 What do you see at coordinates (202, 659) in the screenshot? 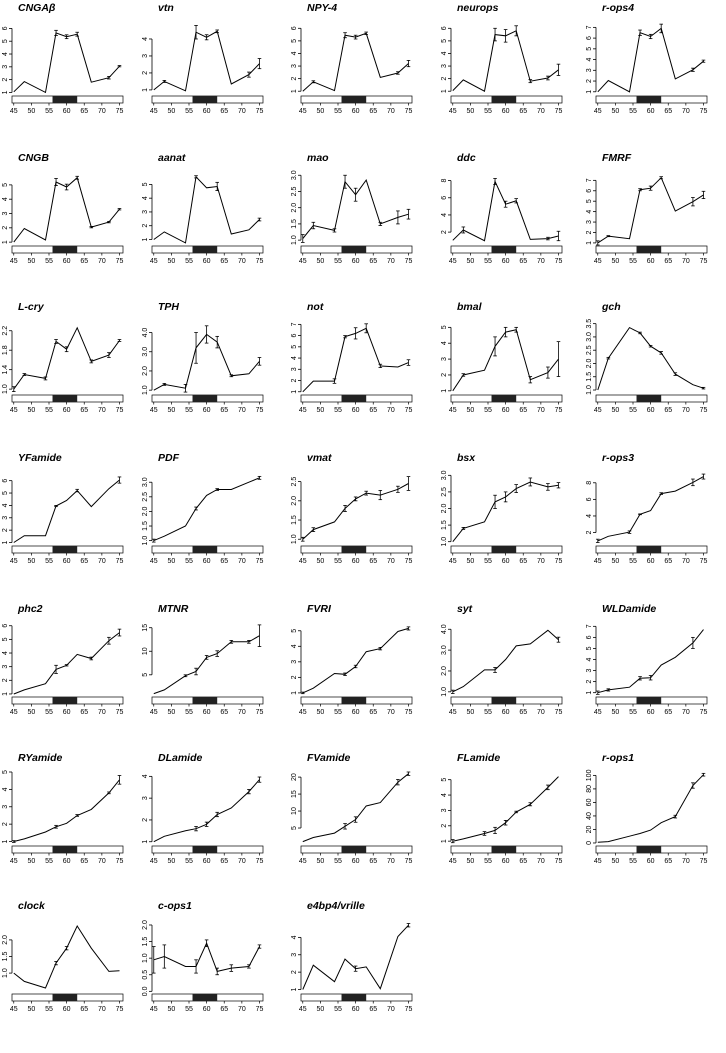
I see `panel-21: MTNR 5 10 15 45 50 55 60 65 70 75` at bounding box center [202, 659].